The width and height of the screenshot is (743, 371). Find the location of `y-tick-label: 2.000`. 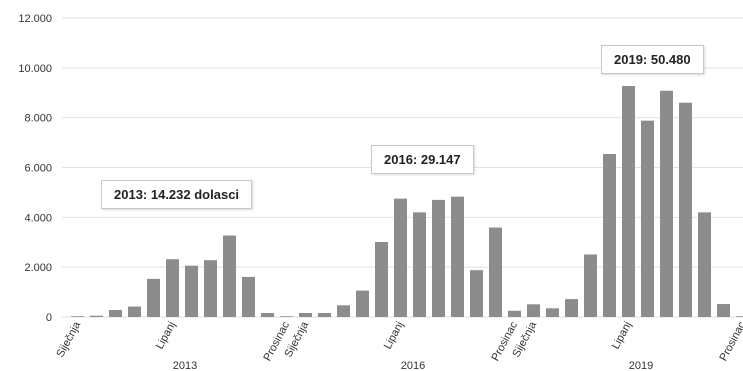

y-tick-label: 2.000 is located at coordinates (38, 268).